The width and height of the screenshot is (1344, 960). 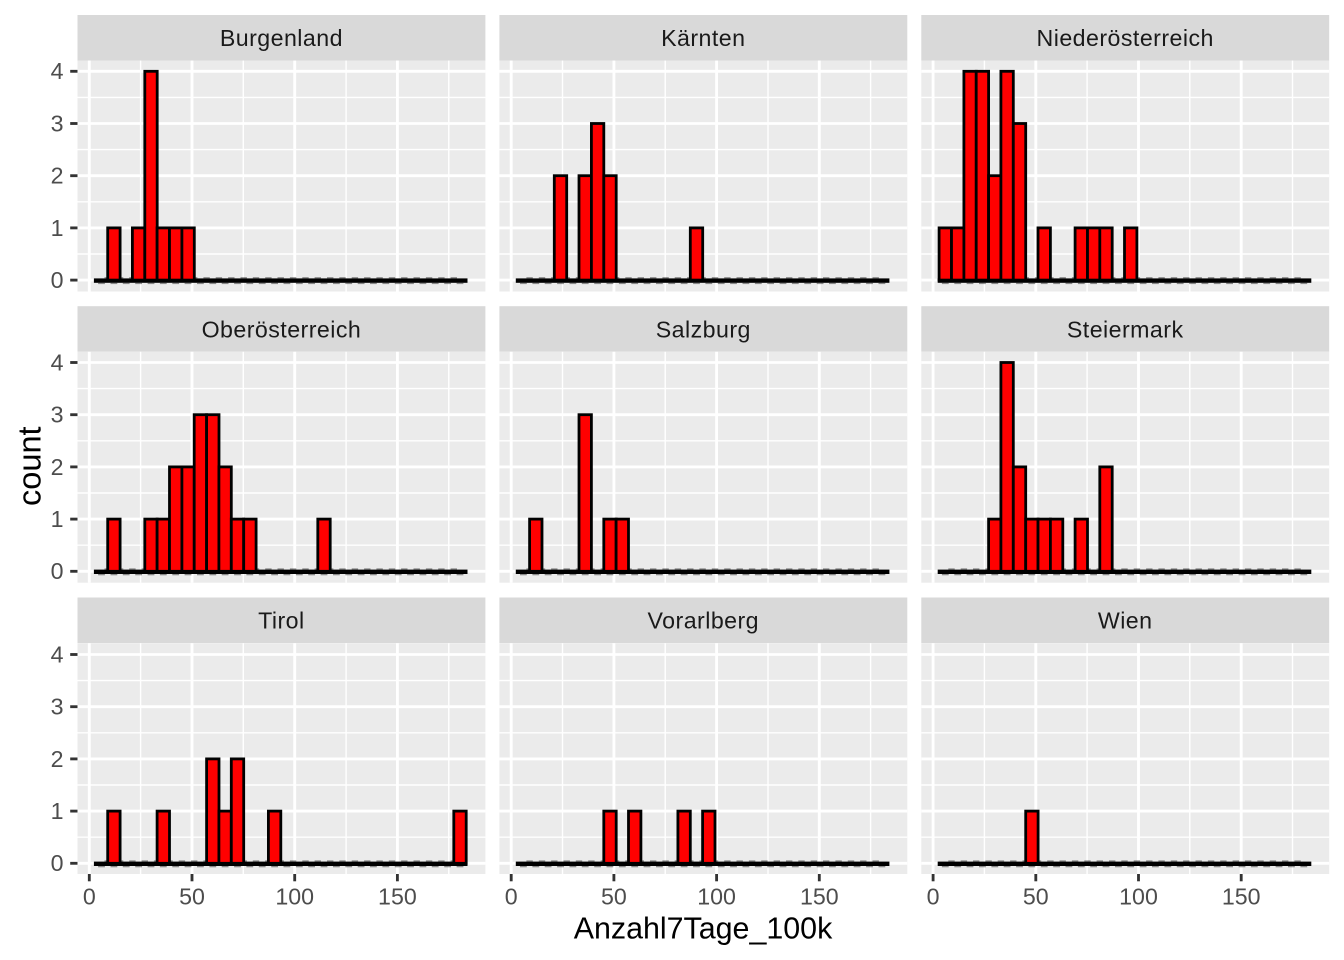 I want to click on svg-text: Niederösterreich, so click(x=1125, y=38).